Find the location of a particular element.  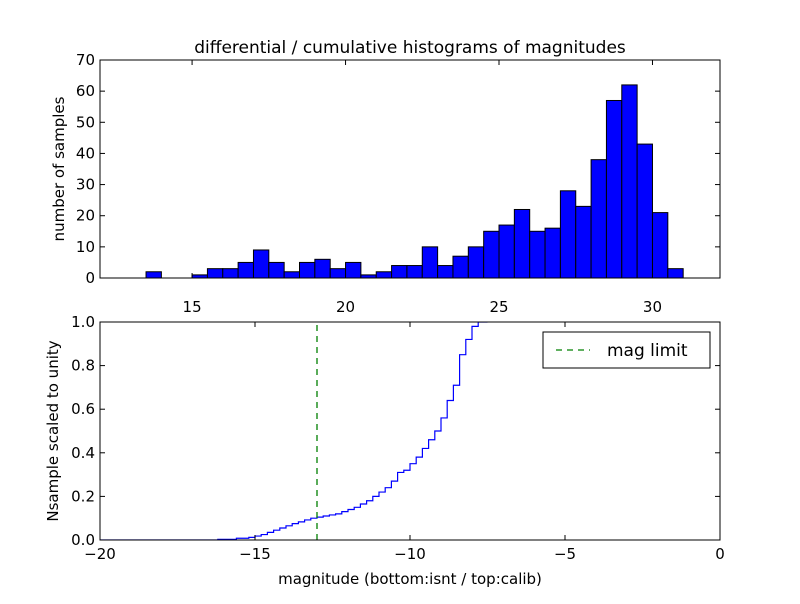

top-y-tick-label: 50 is located at coordinates (85, 122).